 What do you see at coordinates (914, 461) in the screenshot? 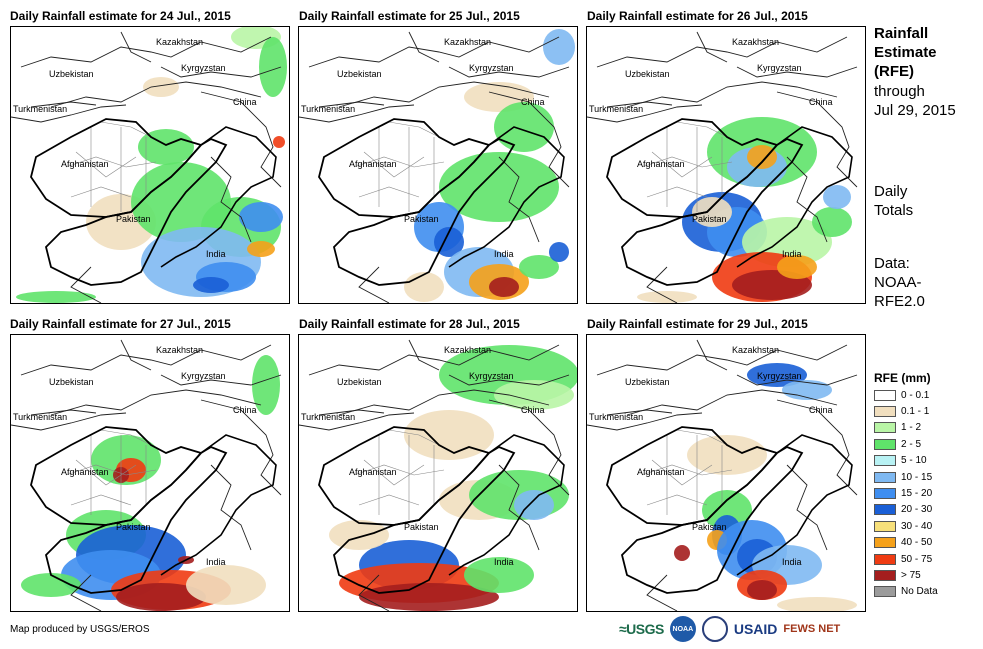
I see `legend-label: 5 - 10` at bounding box center [914, 461].